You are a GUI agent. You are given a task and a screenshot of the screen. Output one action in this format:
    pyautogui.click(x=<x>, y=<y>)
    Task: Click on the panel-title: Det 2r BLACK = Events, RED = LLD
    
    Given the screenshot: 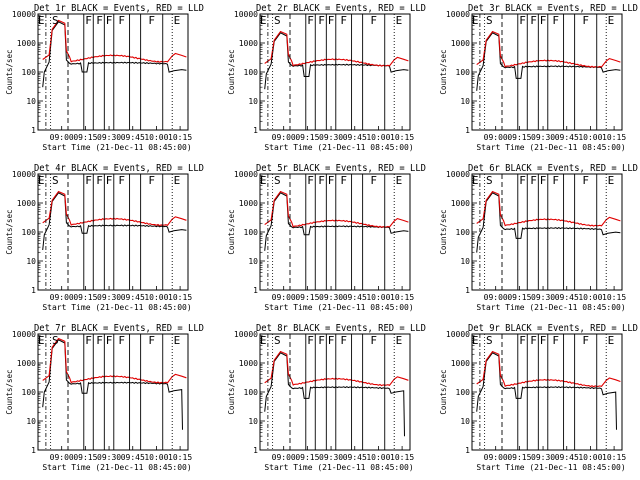 What is the action you would take?
    pyautogui.click(x=341, y=8)
    